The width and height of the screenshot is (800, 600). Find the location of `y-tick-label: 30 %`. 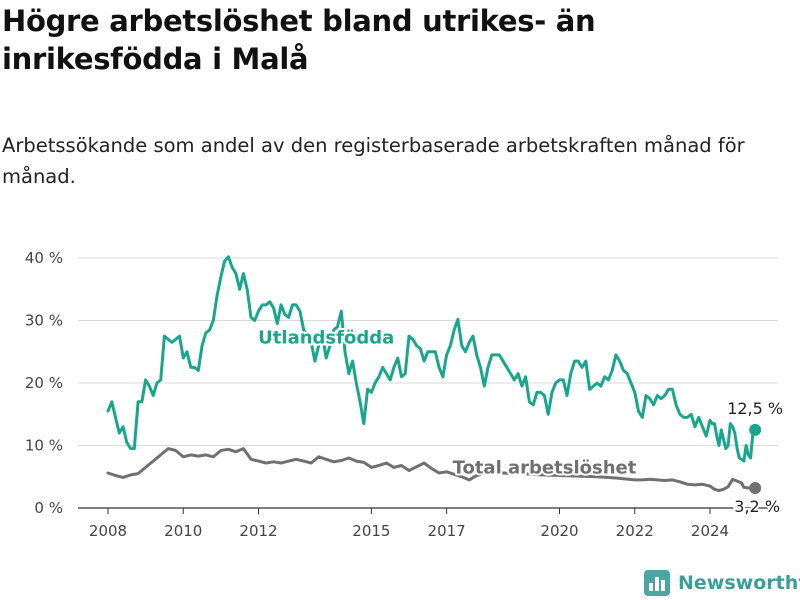

y-tick-label: 30 % is located at coordinates (44, 321).